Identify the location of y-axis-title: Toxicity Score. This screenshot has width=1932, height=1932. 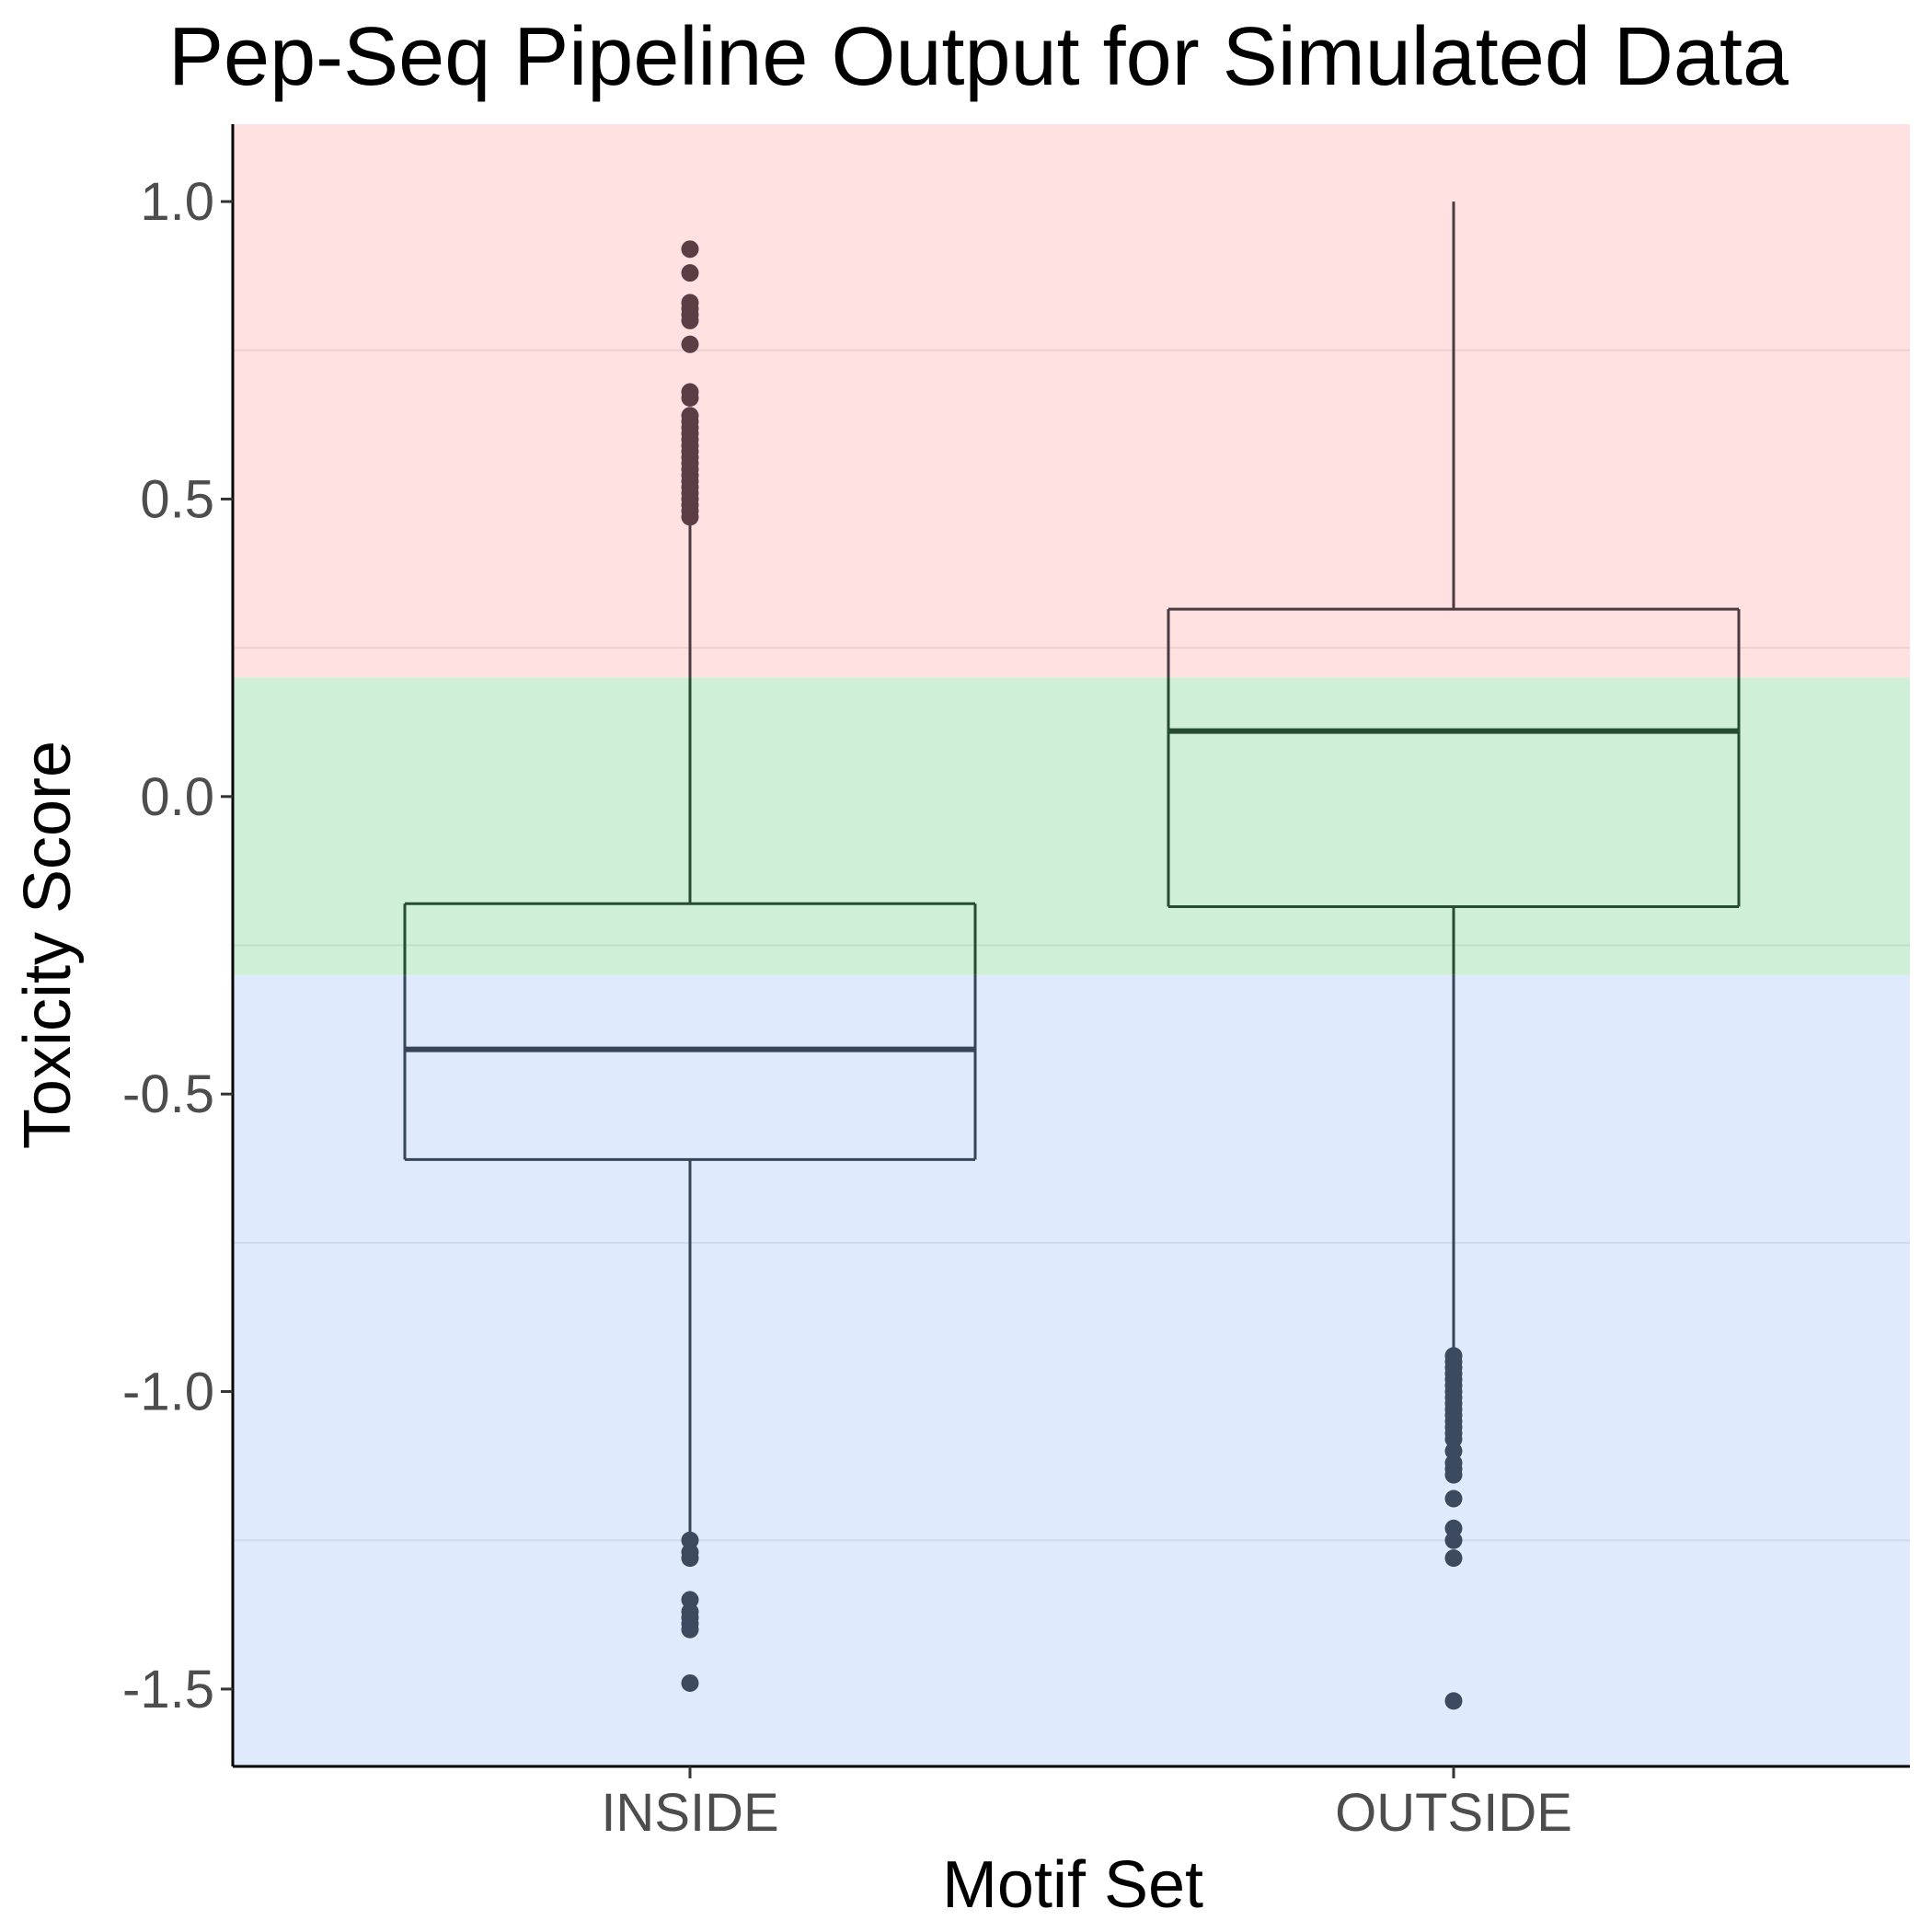
(48, 945).